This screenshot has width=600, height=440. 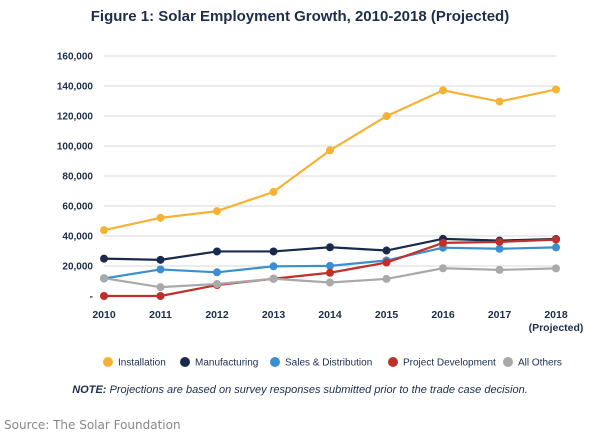 What do you see at coordinates (275, 362) in the screenshot?
I see `legend-marker-sales-distribution` at bounding box center [275, 362].